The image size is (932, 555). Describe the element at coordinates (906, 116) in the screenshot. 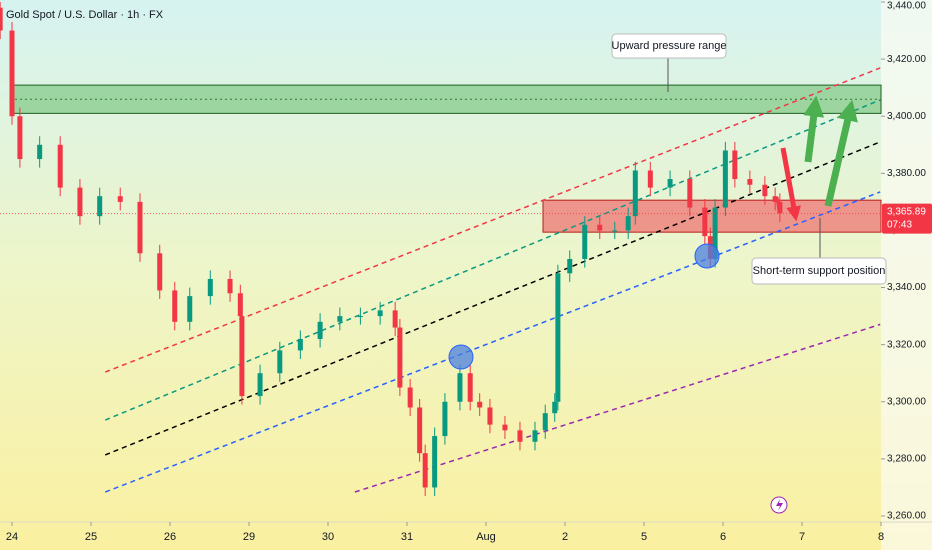

I see `y-tick-label: 3,400.00` at that location.